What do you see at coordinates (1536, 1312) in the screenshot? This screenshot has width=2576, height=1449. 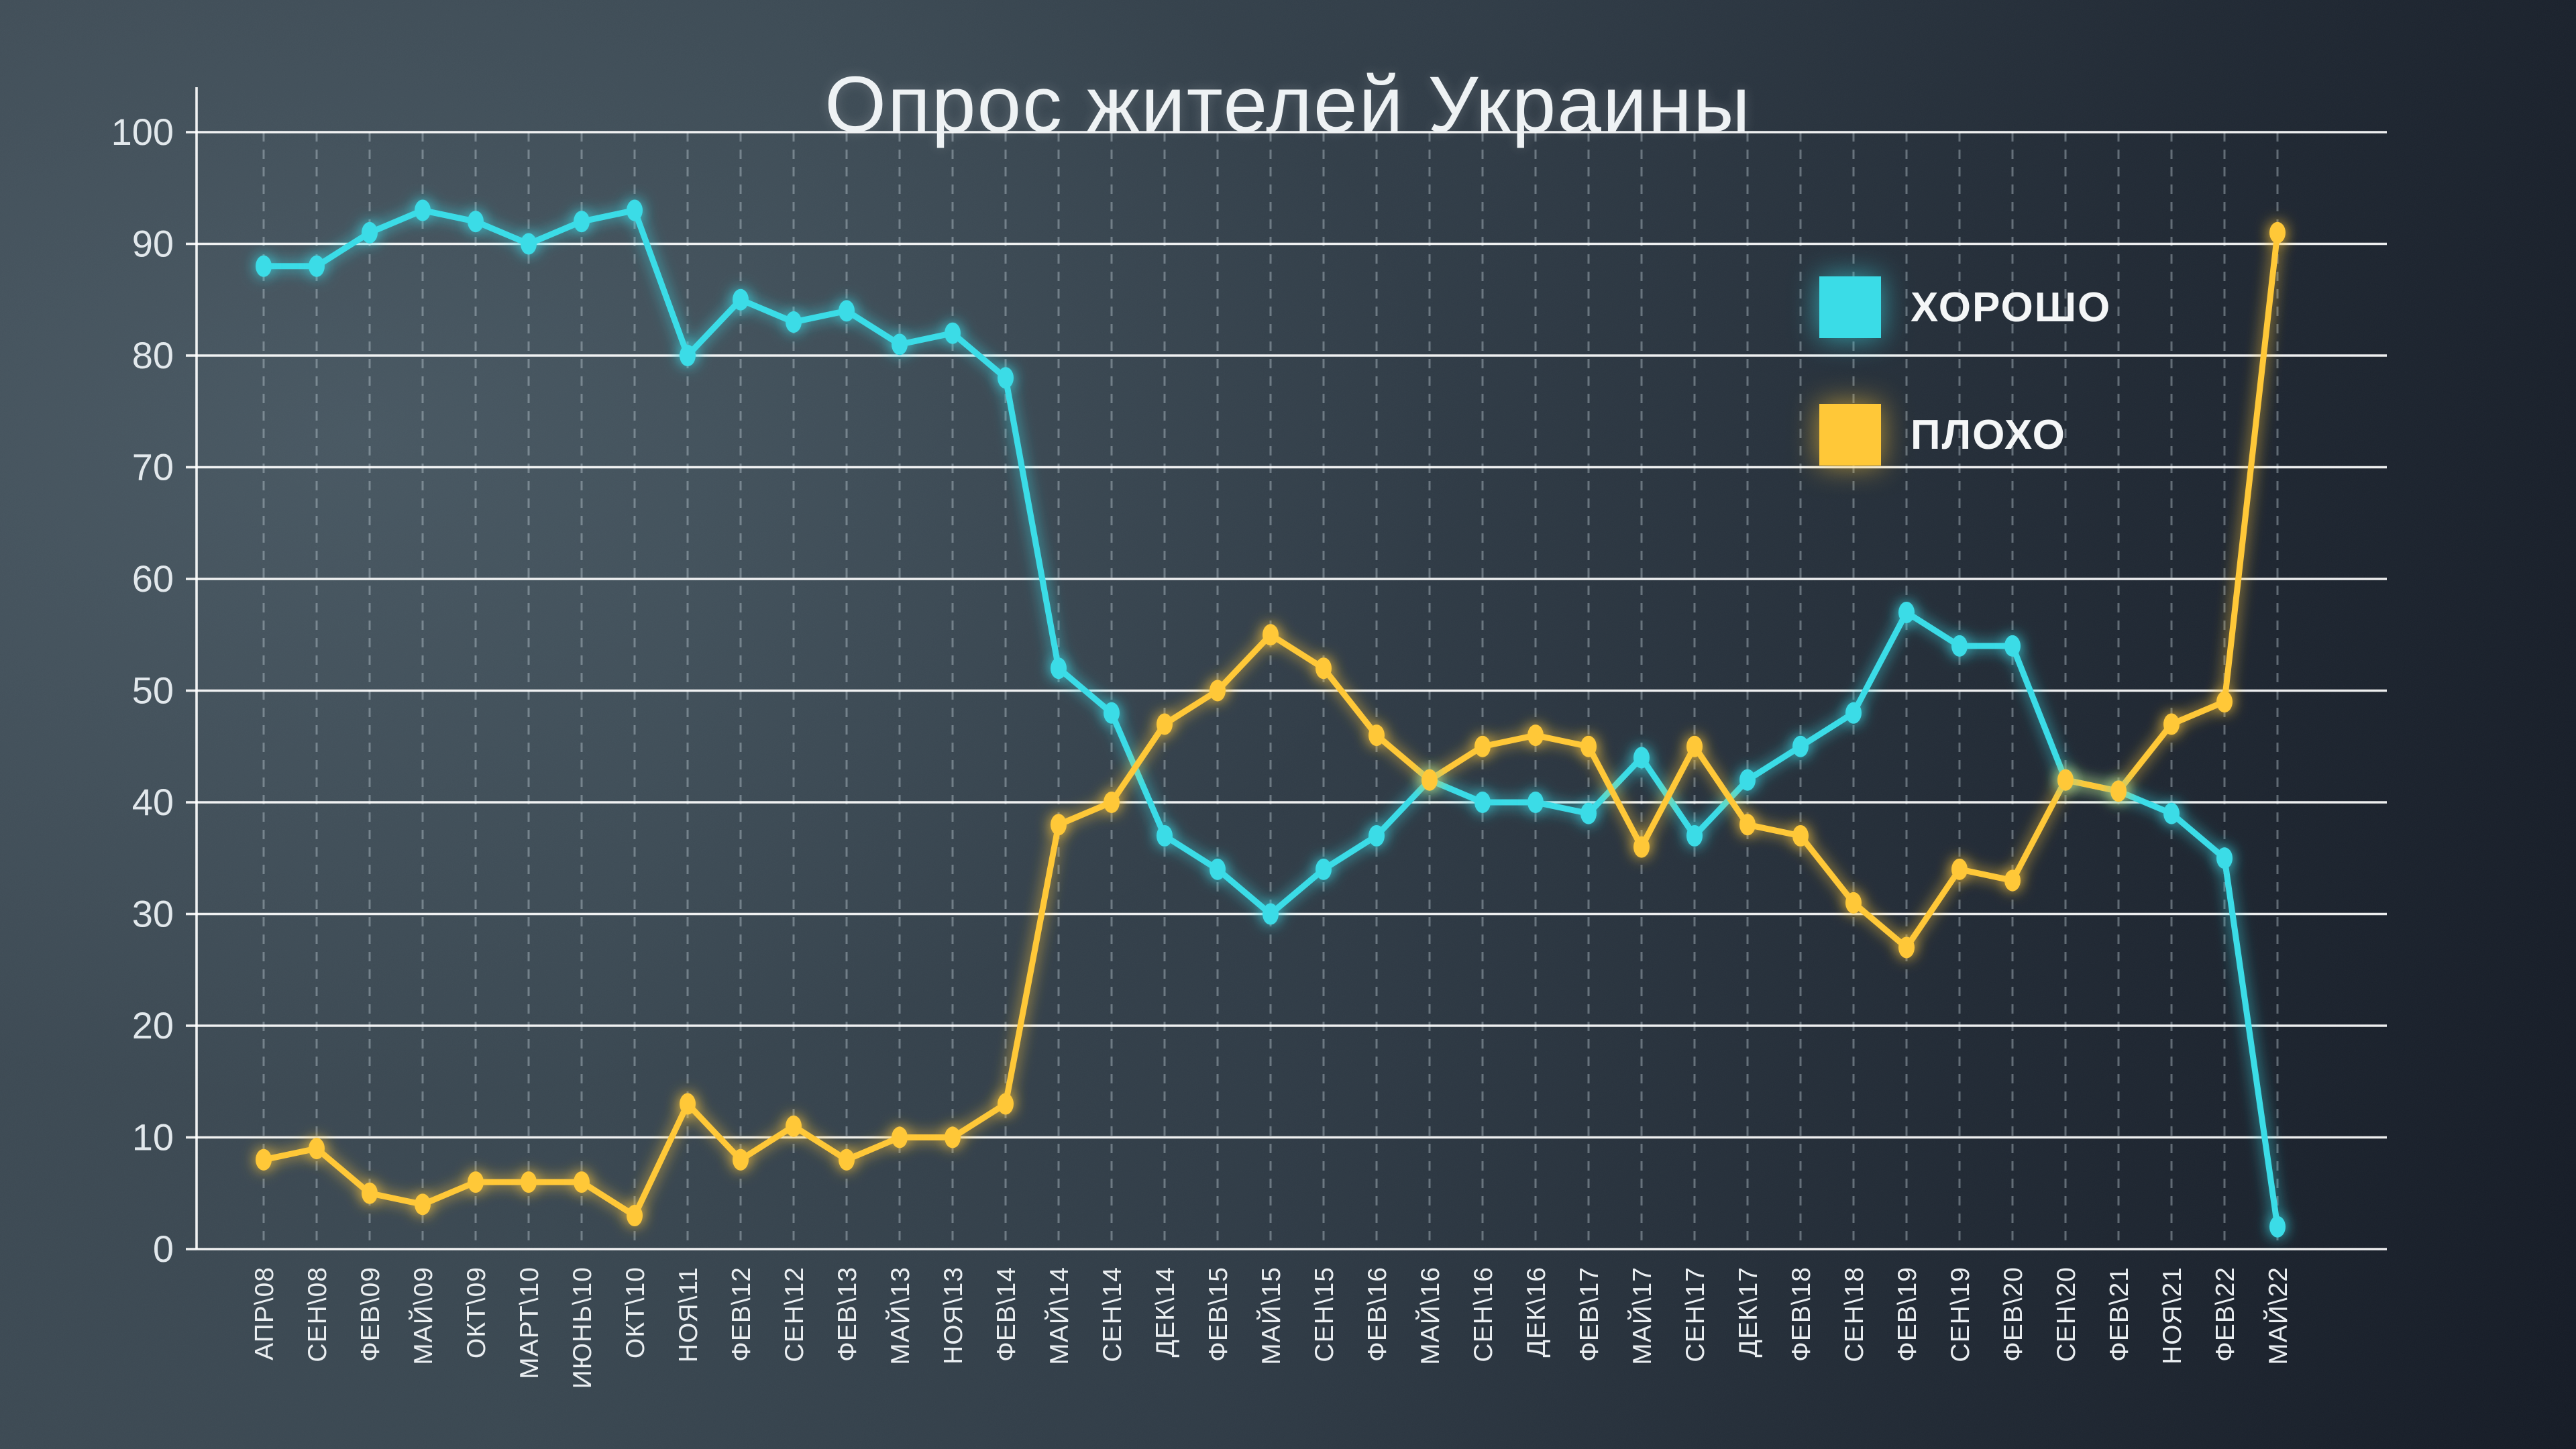 I see `x-tick-label: ДЕК\16` at bounding box center [1536, 1312].